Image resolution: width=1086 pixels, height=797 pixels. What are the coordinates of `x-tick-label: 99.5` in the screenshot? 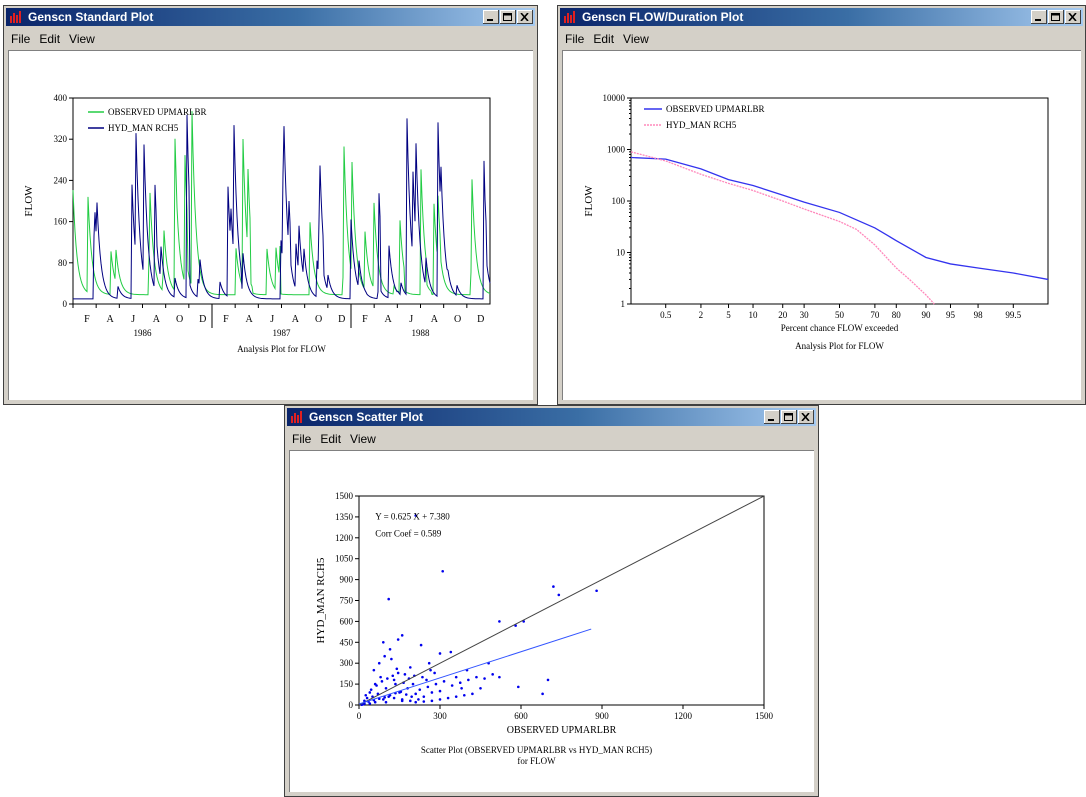 It's located at (1013, 315).